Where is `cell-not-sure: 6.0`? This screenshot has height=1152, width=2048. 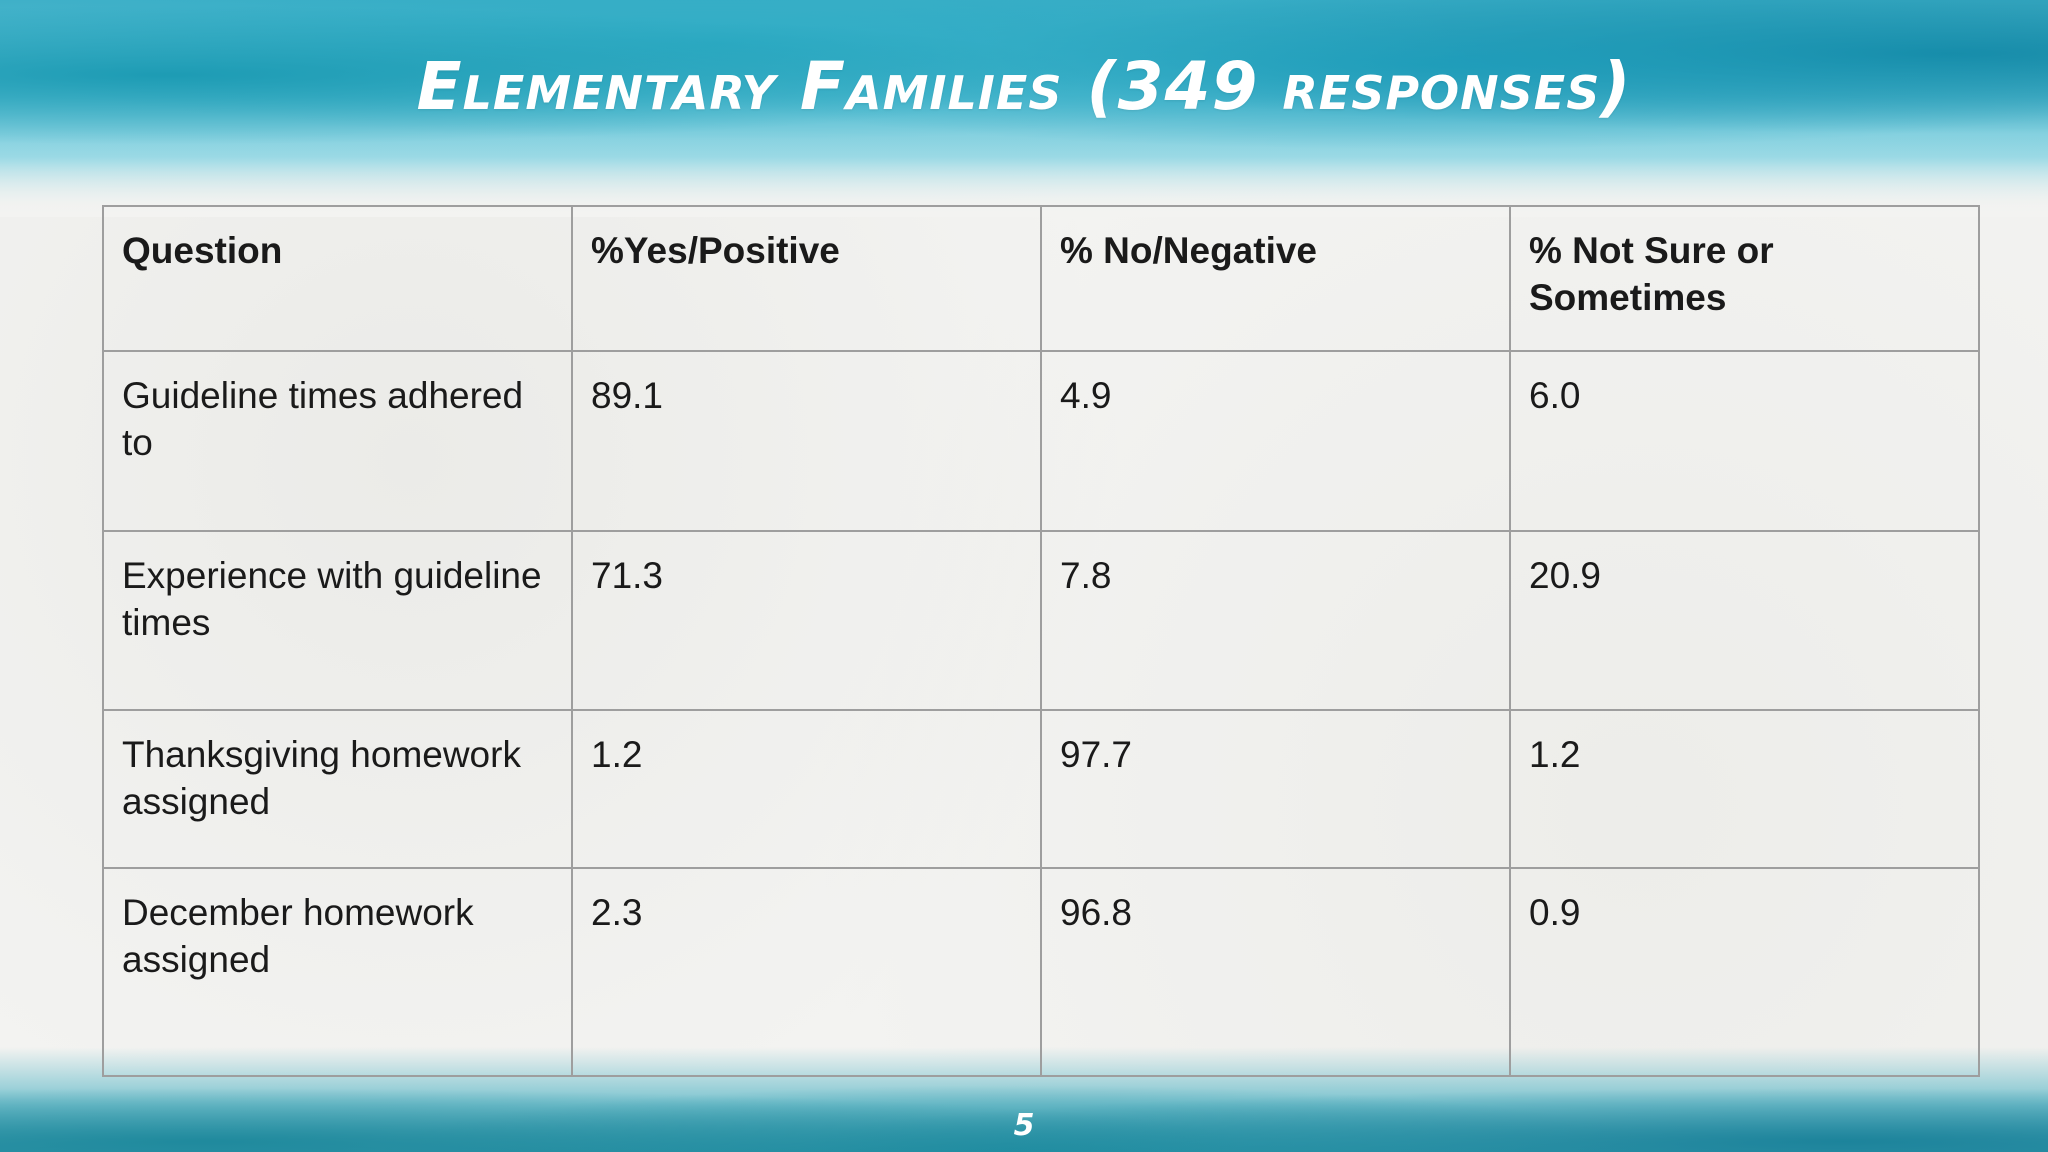 cell-not-sure: 6.0 is located at coordinates (1744, 441).